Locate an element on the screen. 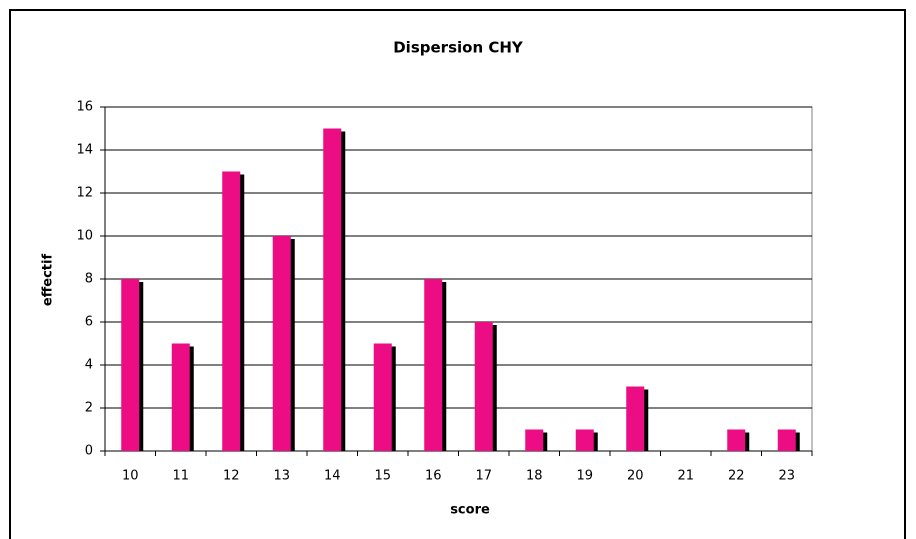  x-tick-label: 11 is located at coordinates (180, 476).